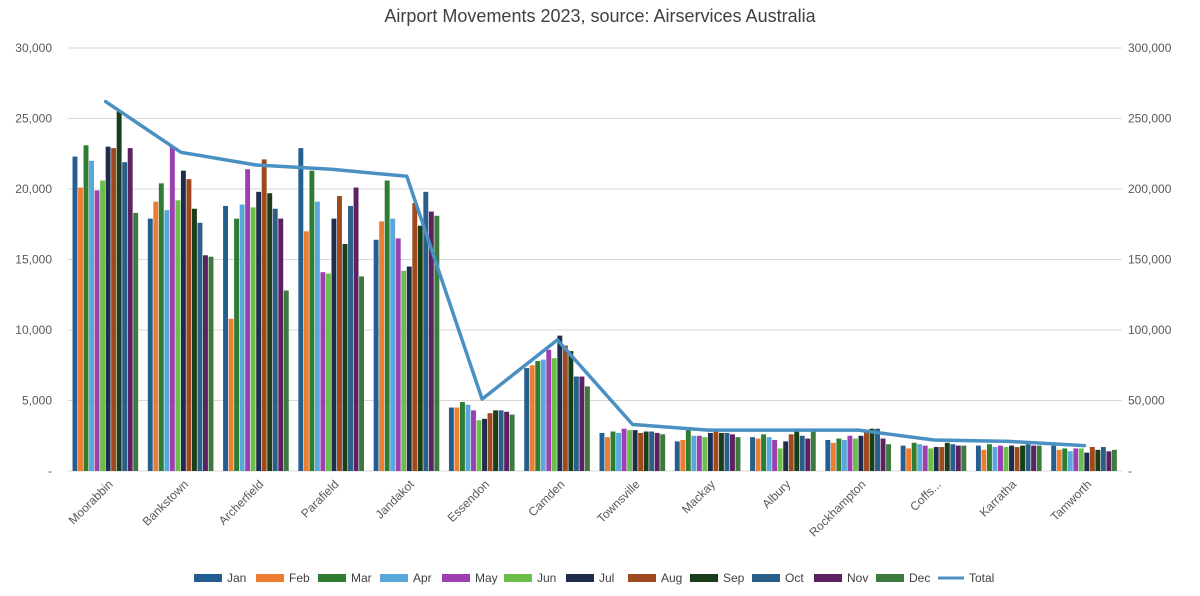  What do you see at coordinates (345, 578) in the screenshot?
I see `legend-item-mar: Mar` at bounding box center [345, 578].